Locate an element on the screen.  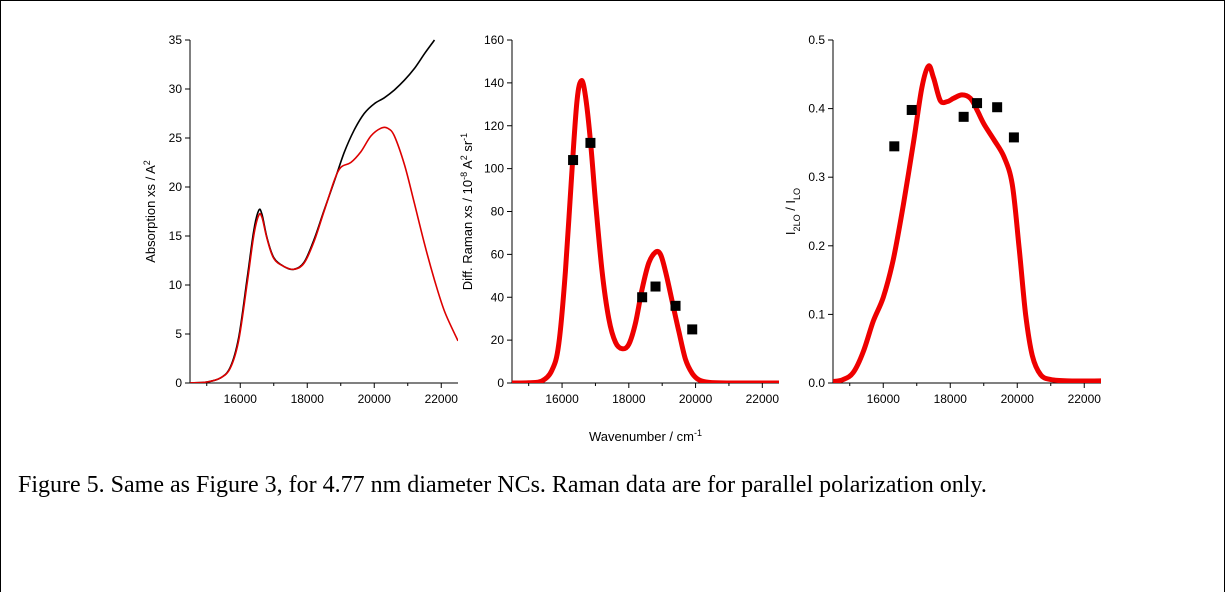
y-tick-label: 60 is located at coordinates (498, 254).